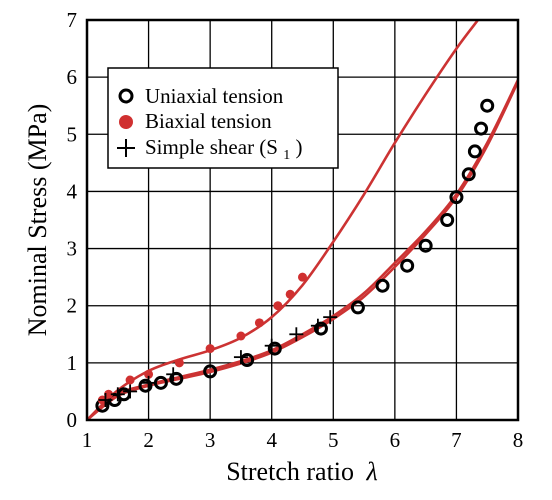 The image size is (552, 500). I want to click on legend-box, so click(223, 118).